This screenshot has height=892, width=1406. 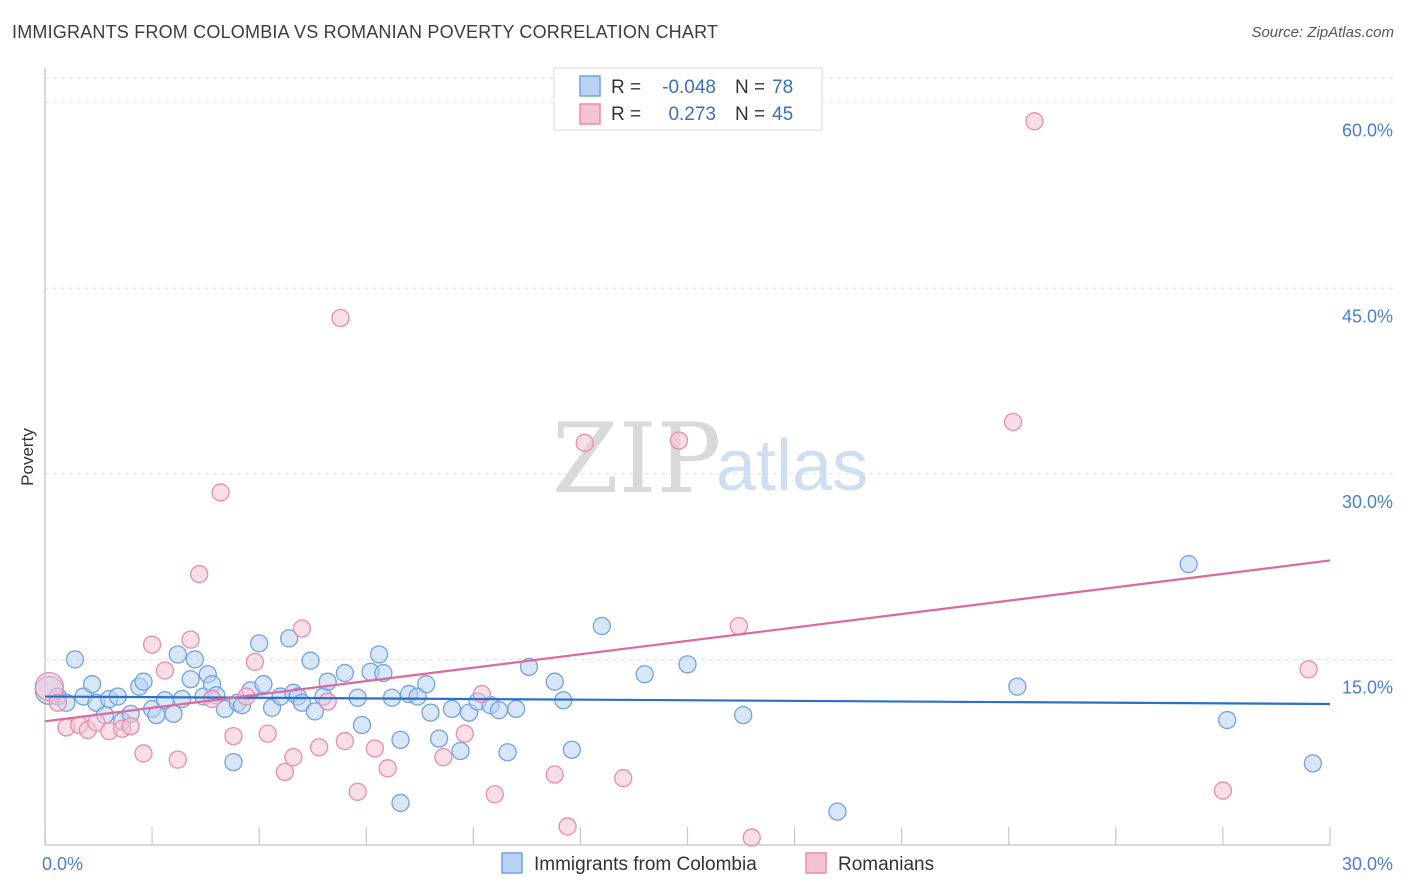 I want to click on legend-romanians-label: Romanians, so click(x=886, y=864).